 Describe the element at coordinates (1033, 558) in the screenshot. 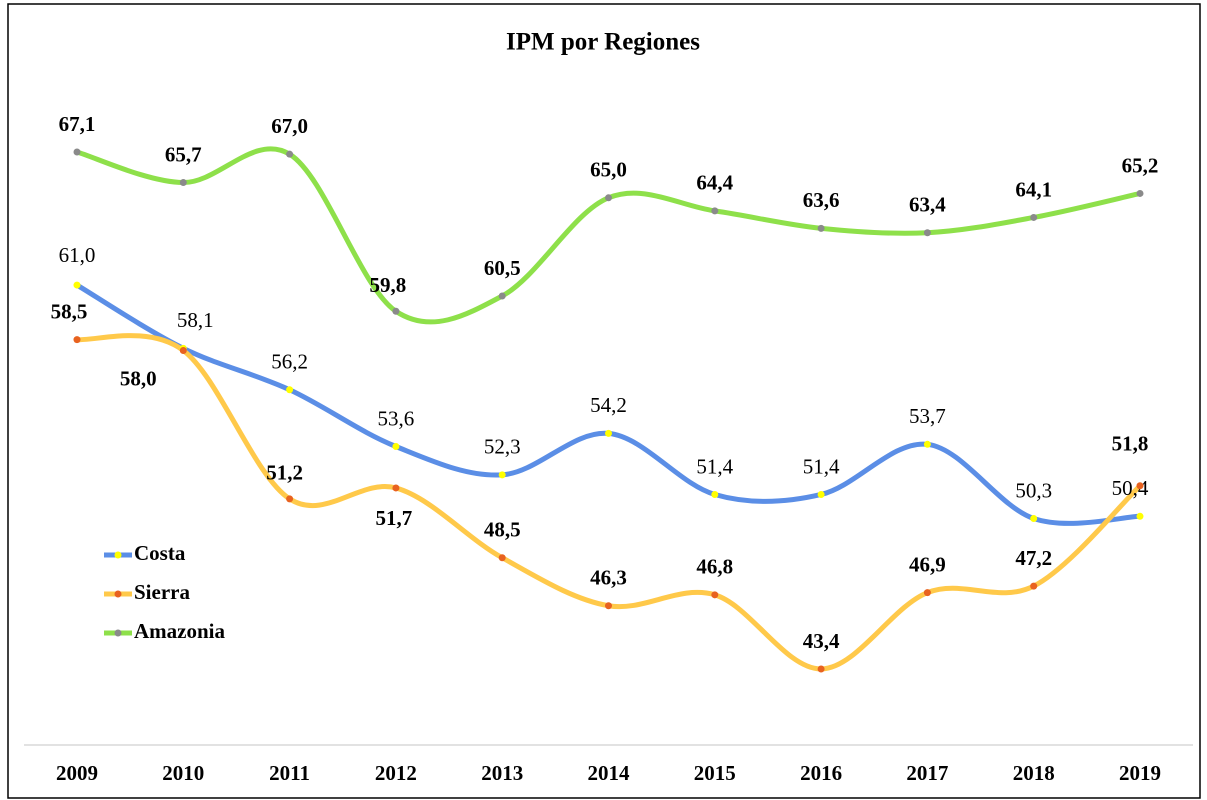

I see `data-label: 47,2` at that location.